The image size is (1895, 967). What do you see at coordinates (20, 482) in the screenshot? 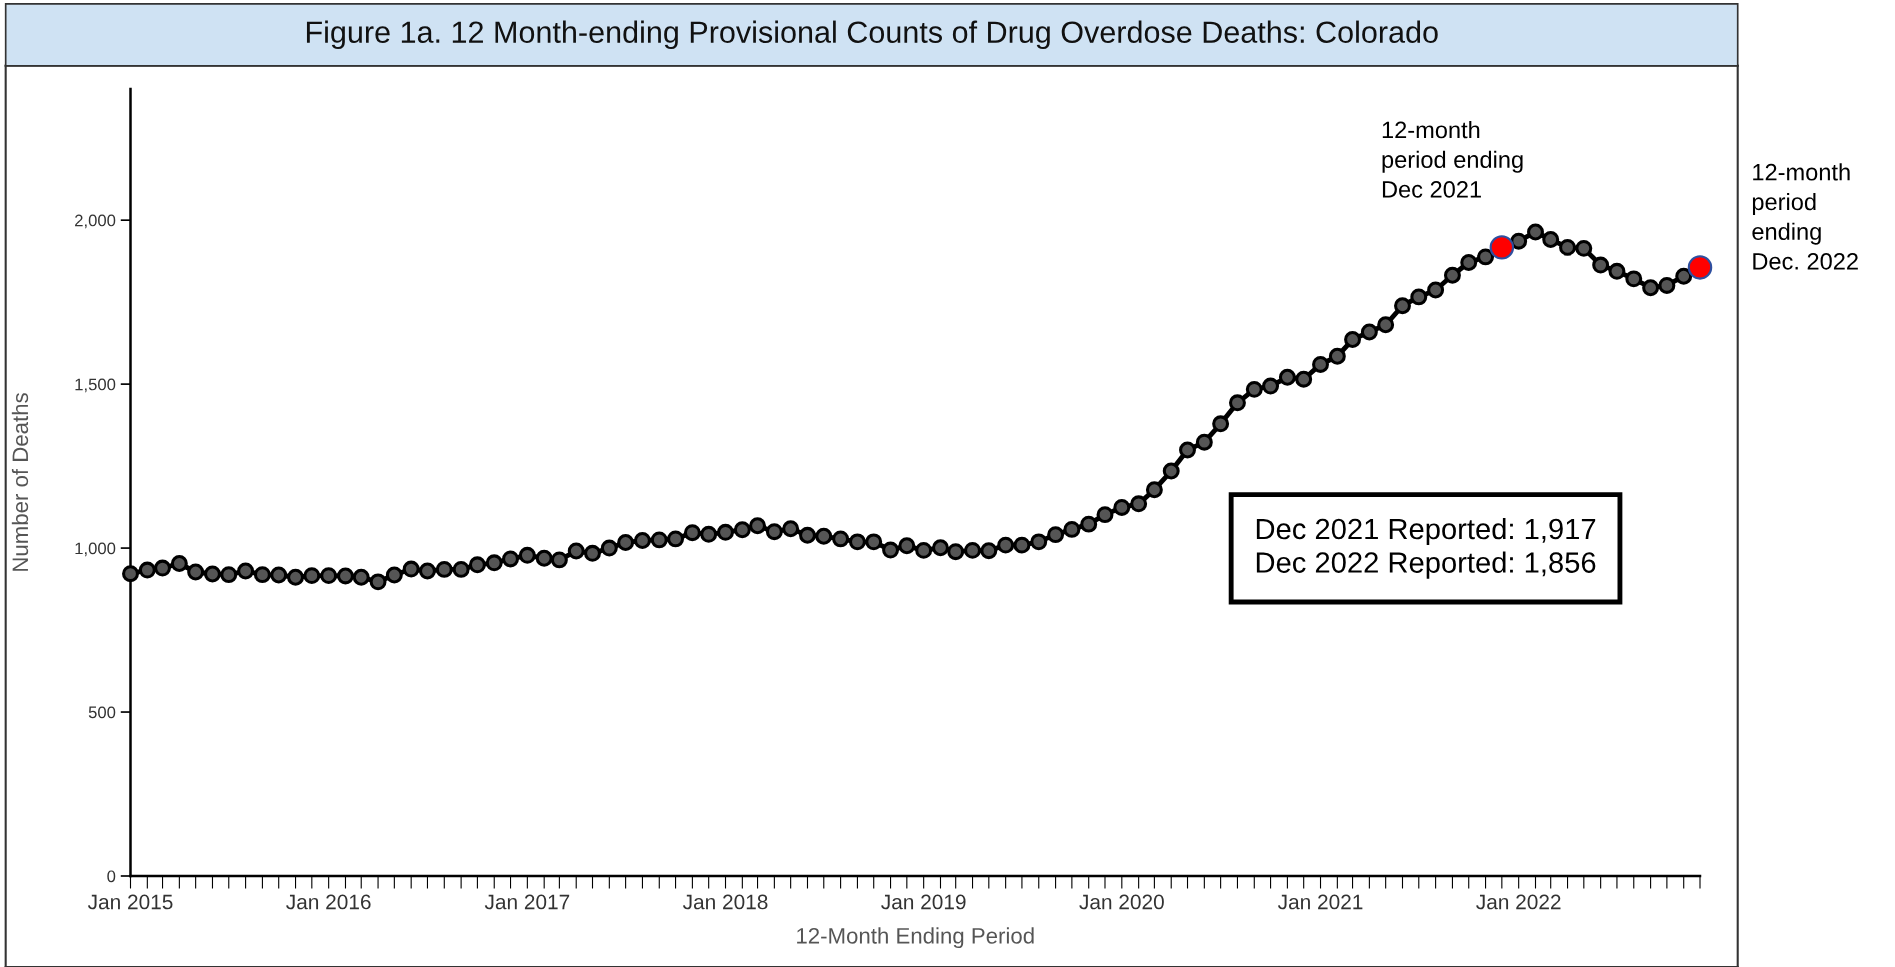
I see `y-axis-title: Number of Deaths` at bounding box center [20, 482].